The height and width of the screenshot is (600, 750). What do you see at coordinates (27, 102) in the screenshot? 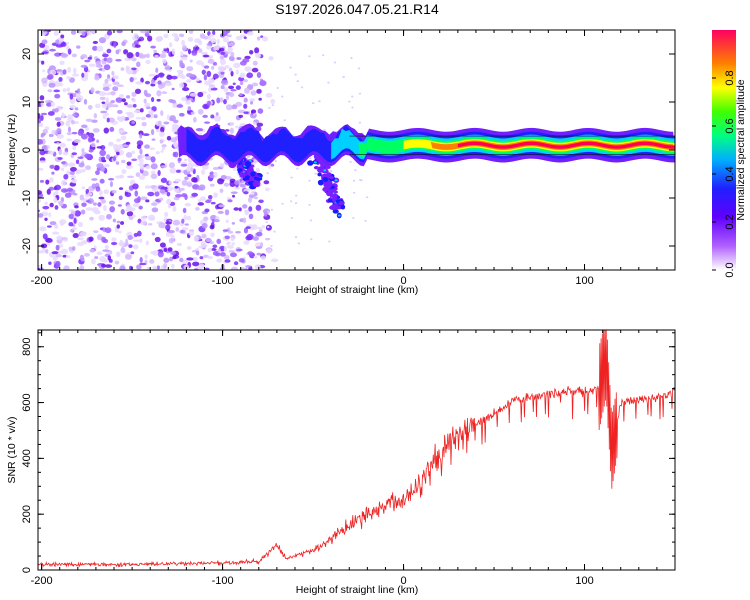
I see `spectrogram-y-tick-label: 10` at bounding box center [27, 102].